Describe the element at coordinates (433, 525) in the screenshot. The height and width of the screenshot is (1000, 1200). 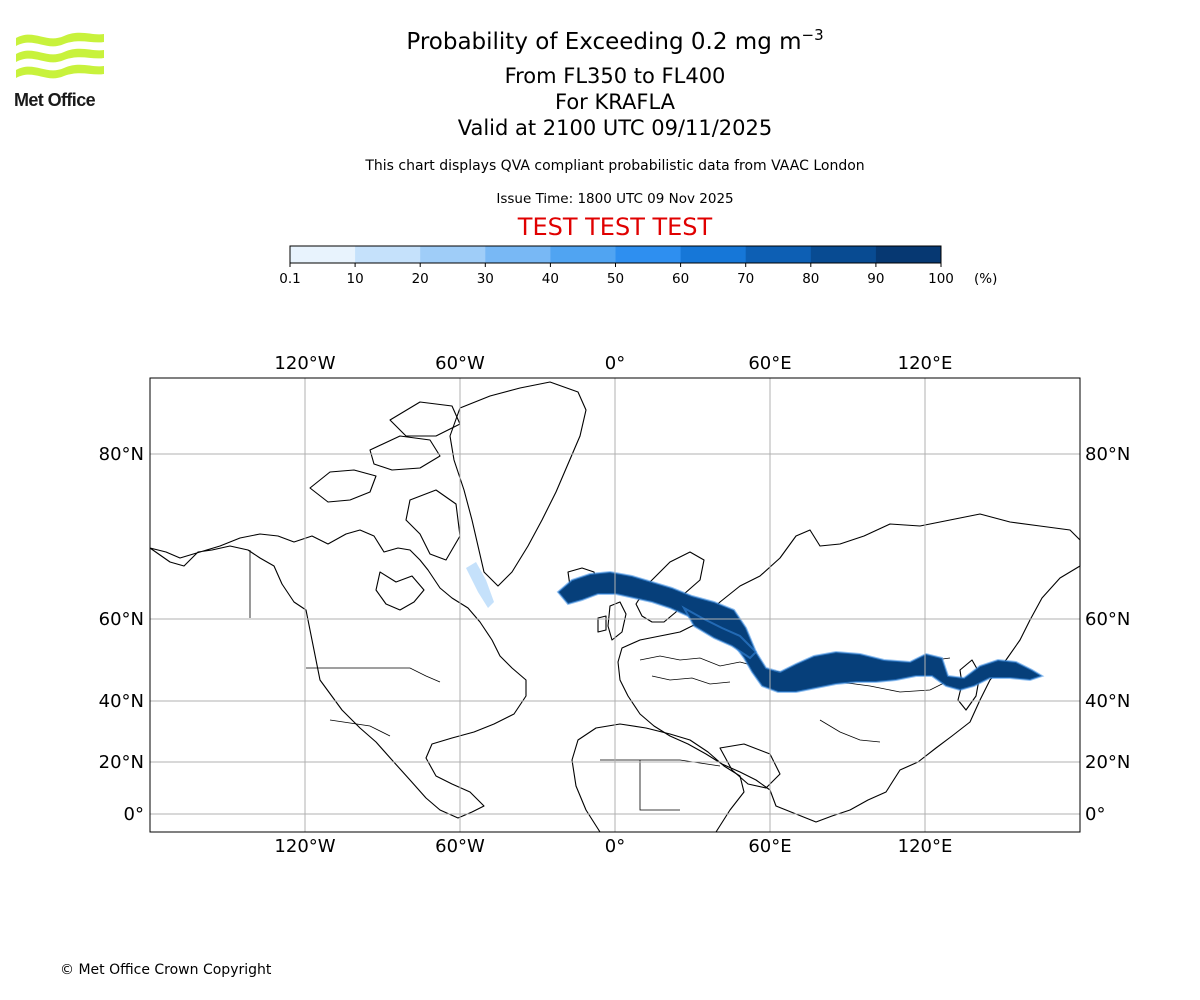
I see `coastline-baffin-island` at that location.